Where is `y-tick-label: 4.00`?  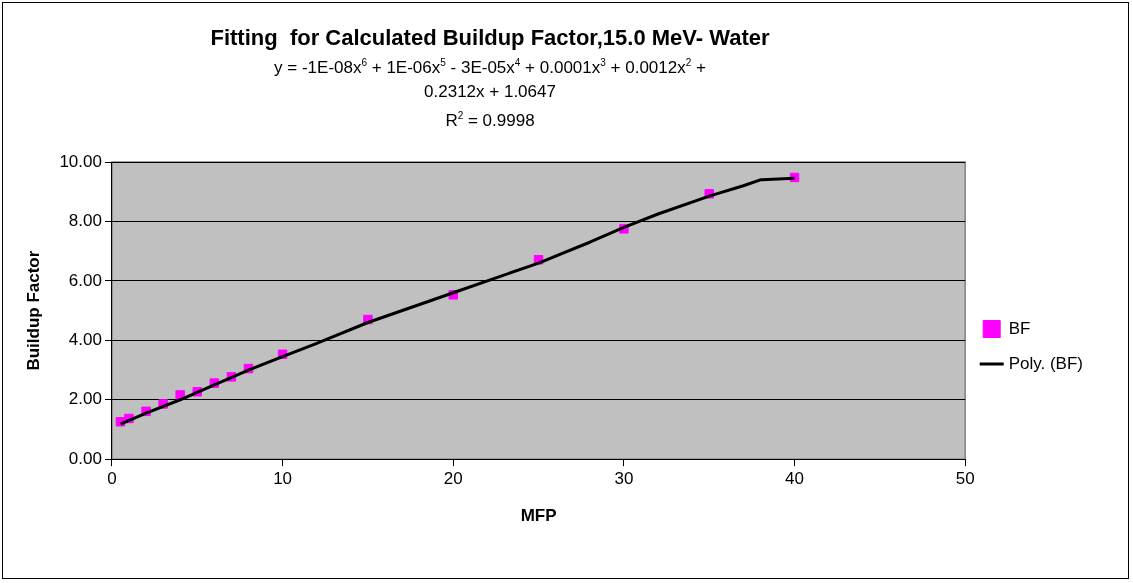
y-tick-label: 4.00 is located at coordinates (85, 340).